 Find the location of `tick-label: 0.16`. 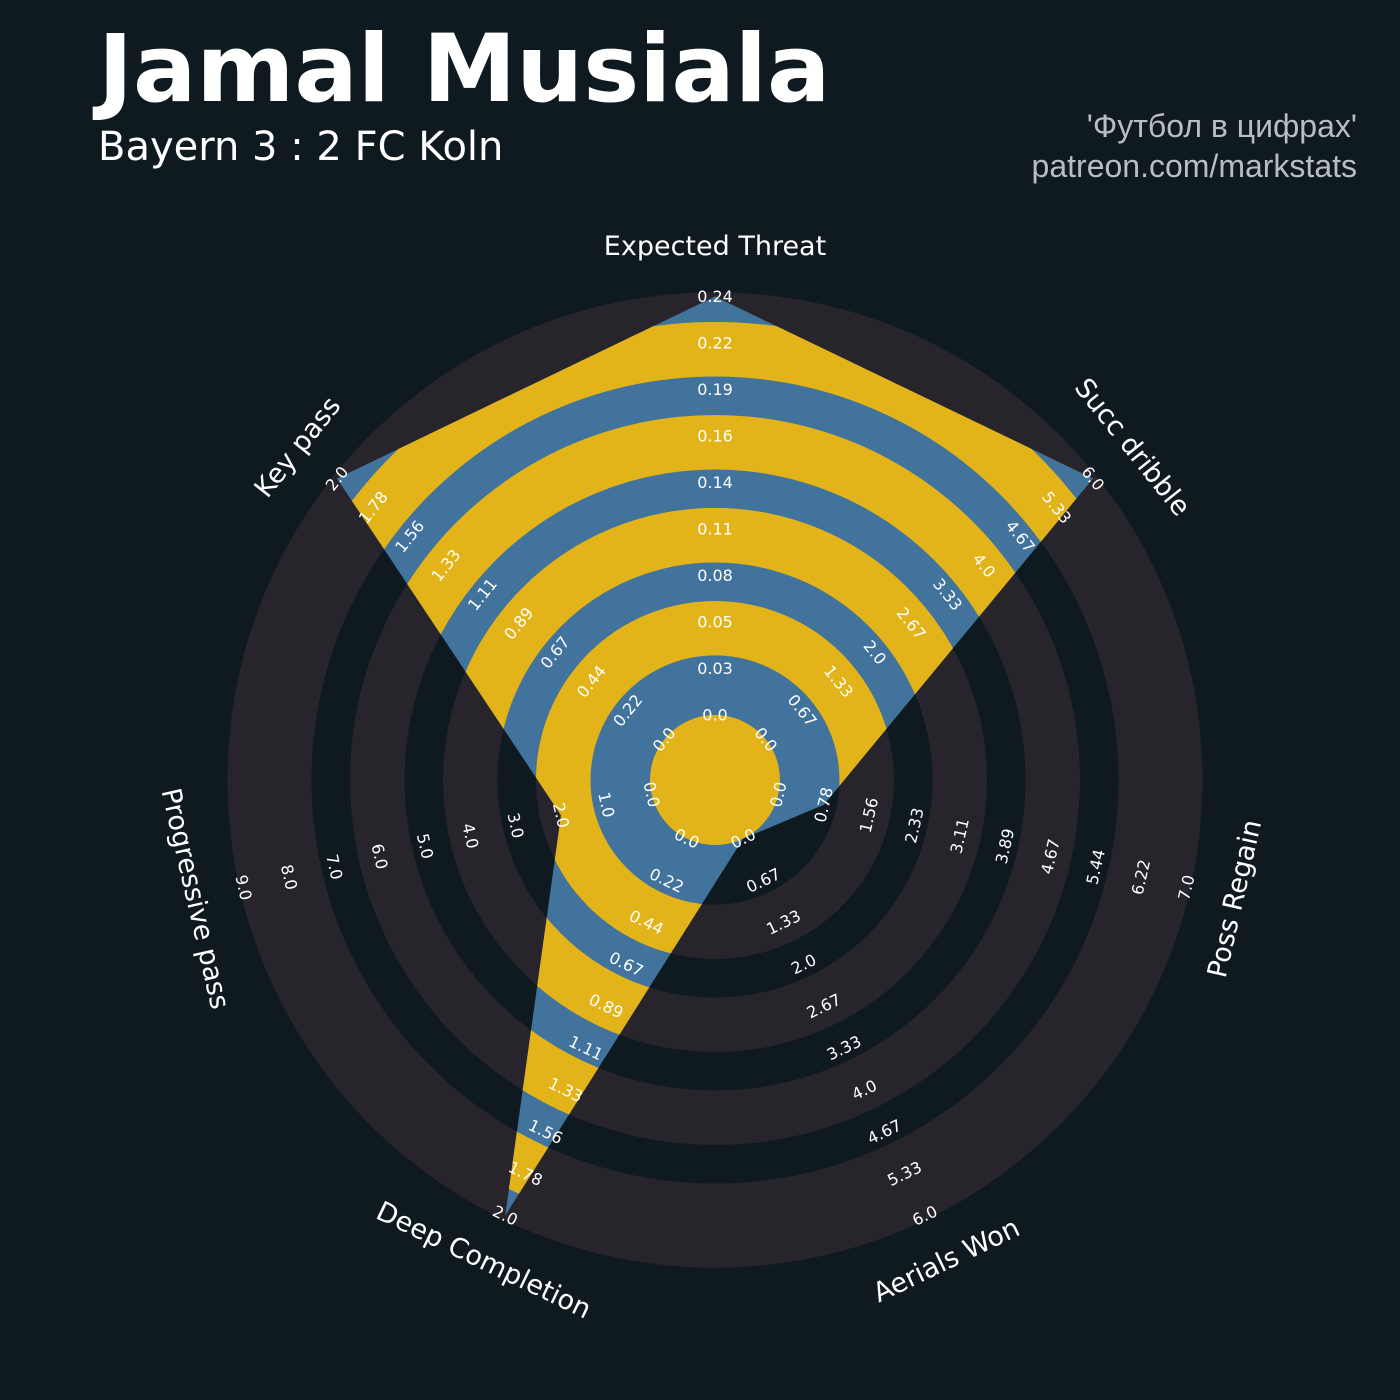

tick-label: 0.16 is located at coordinates (715, 436).